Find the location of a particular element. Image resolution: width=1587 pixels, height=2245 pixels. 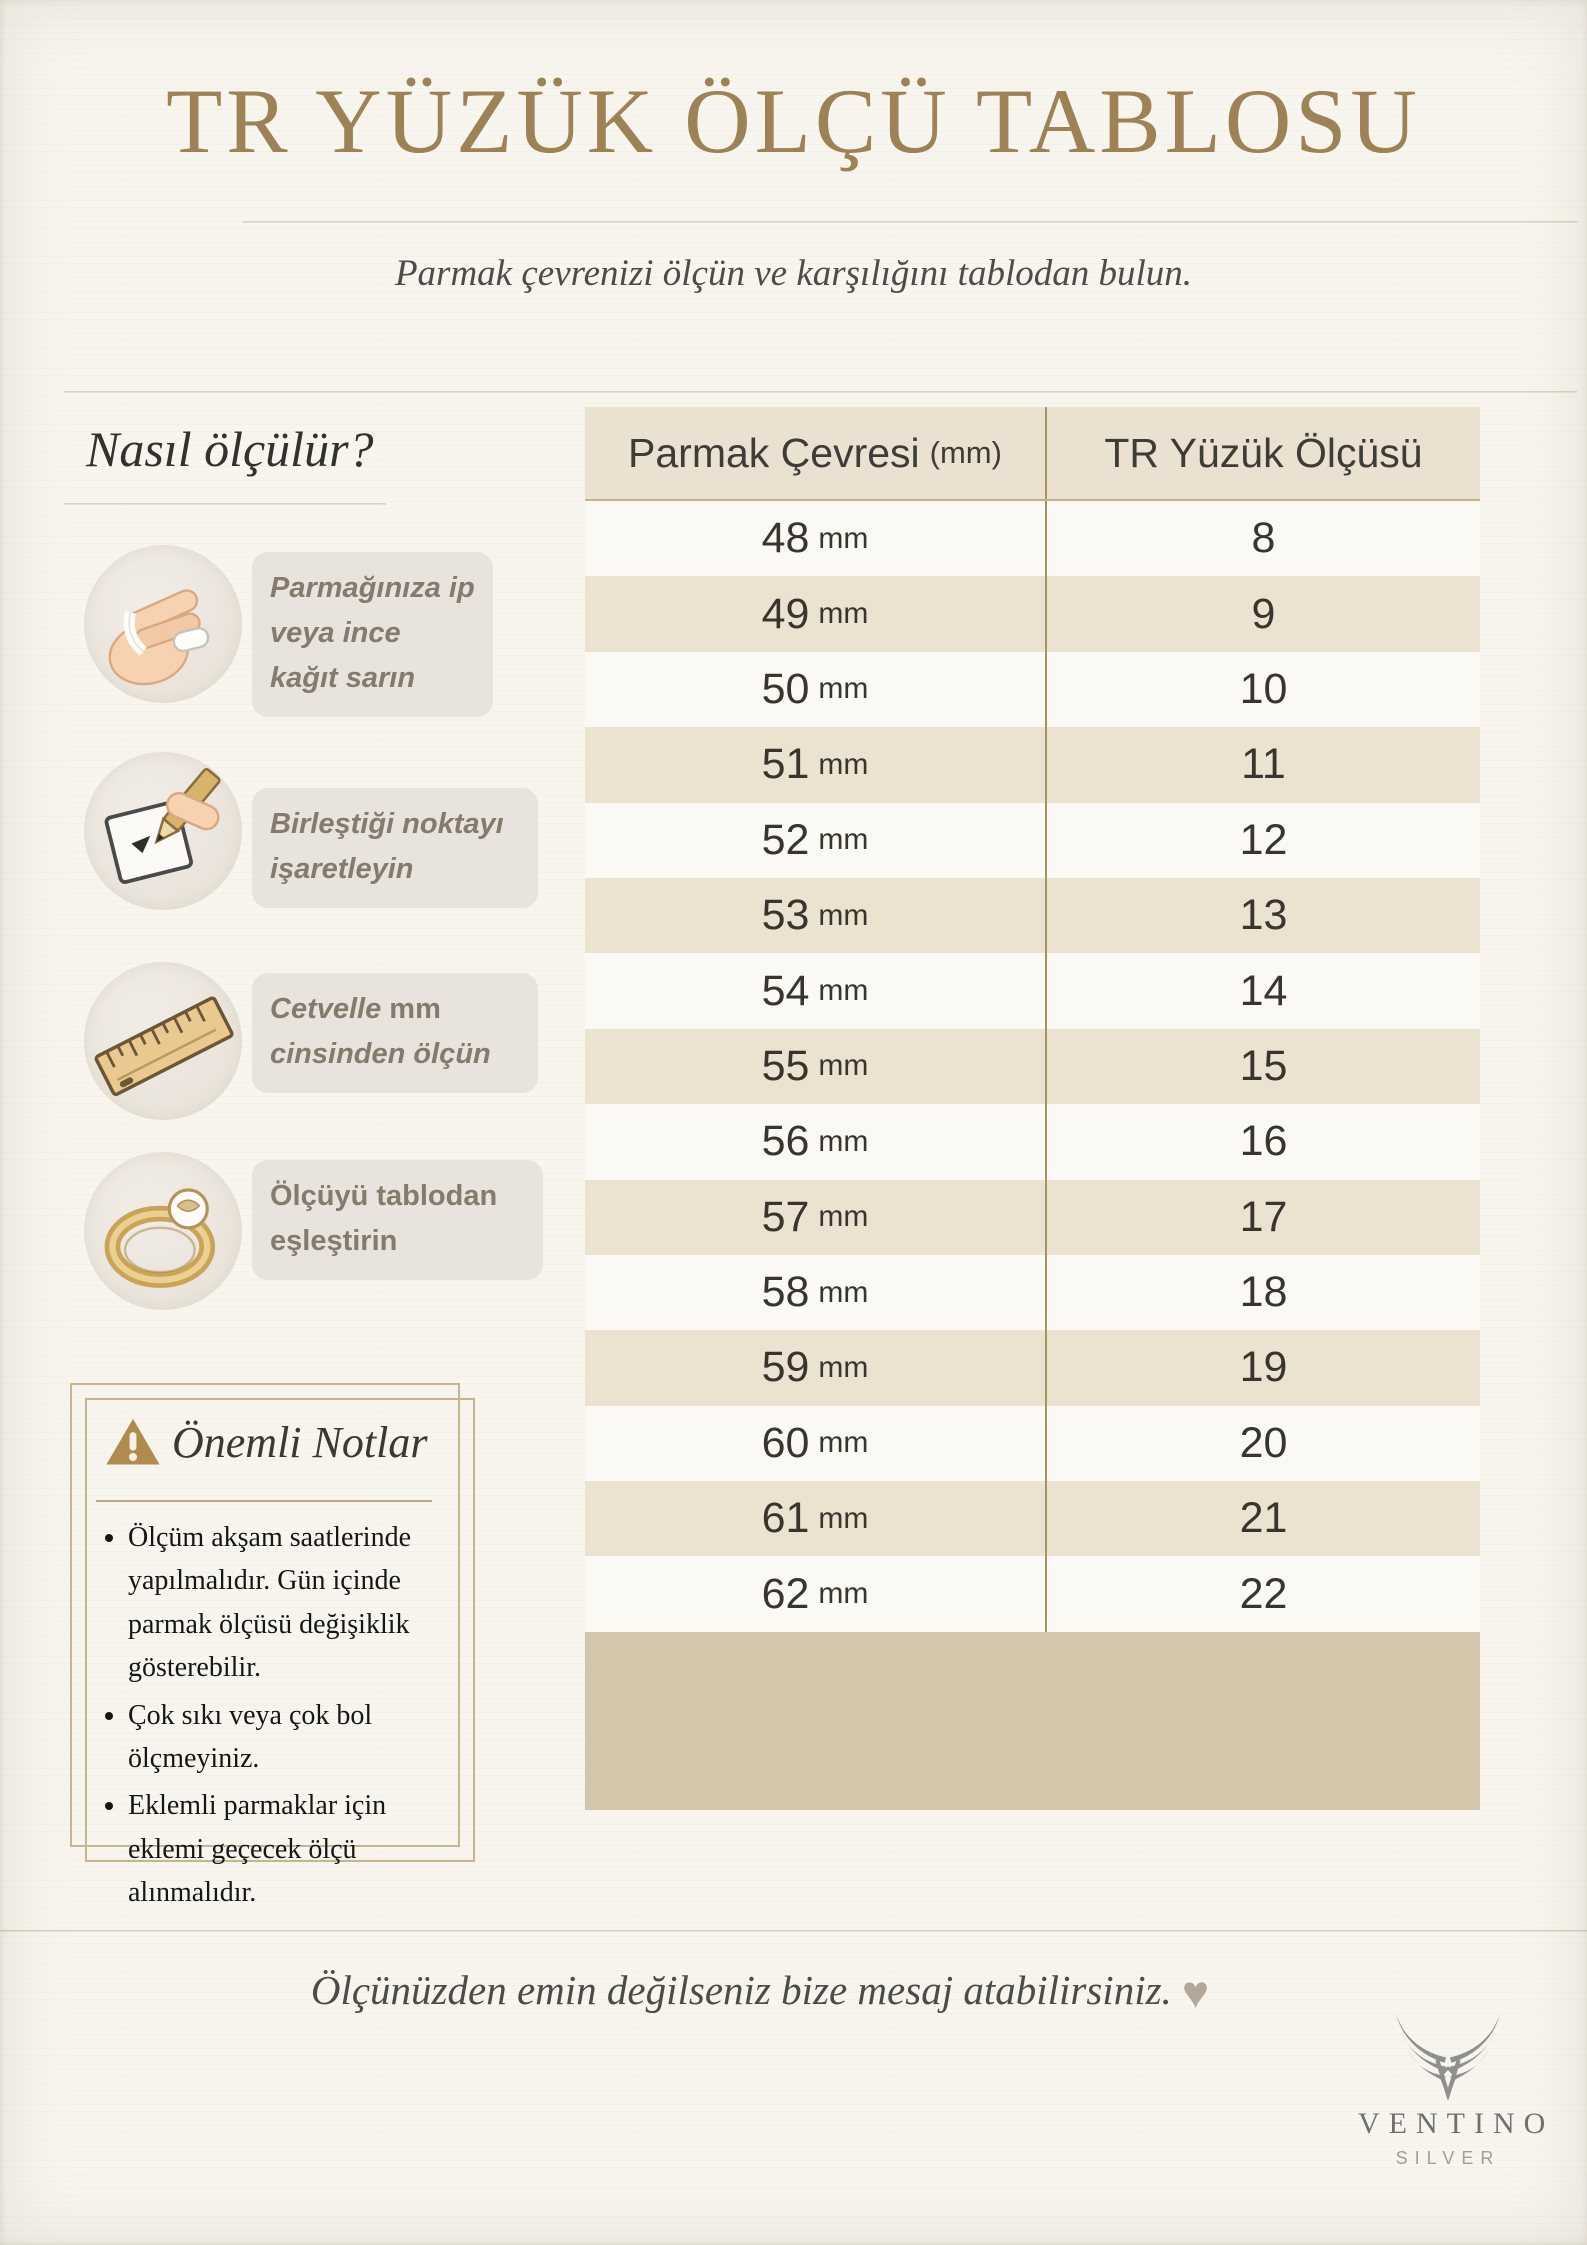

table-row: 58 mm 18 is located at coordinates (1032, 1292).